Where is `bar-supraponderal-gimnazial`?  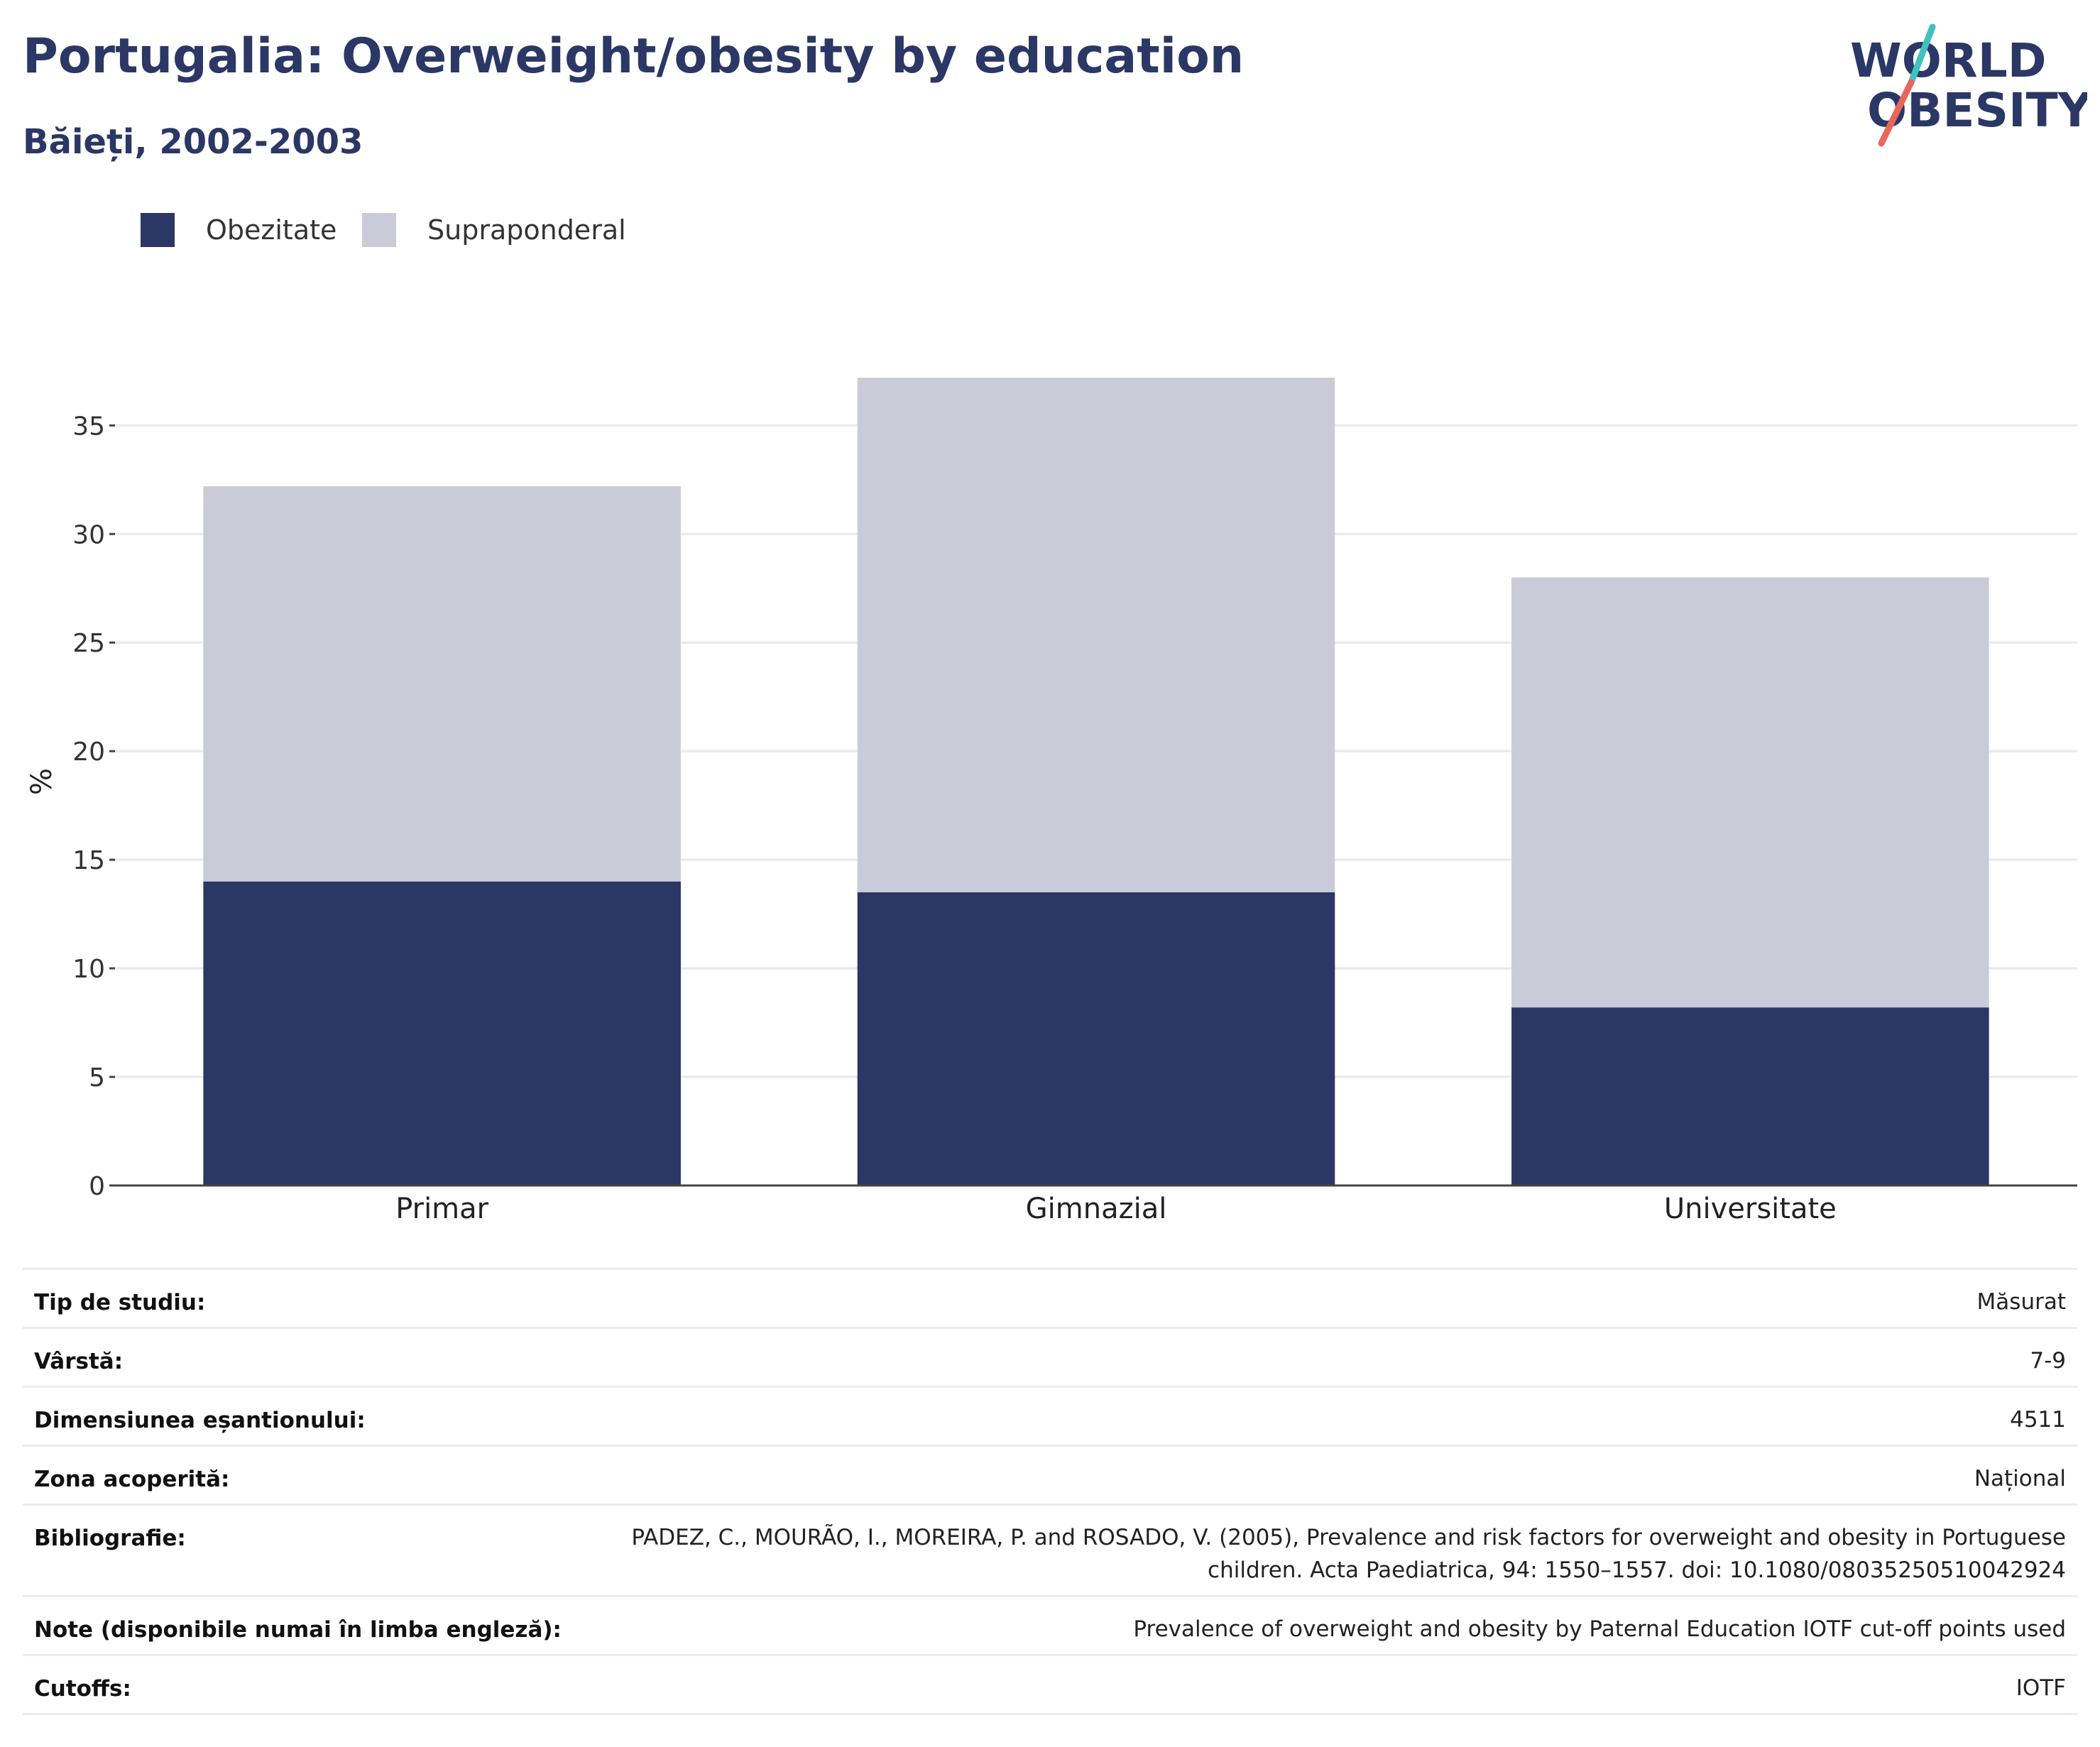 bar-supraponderal-gimnazial is located at coordinates (1096, 635).